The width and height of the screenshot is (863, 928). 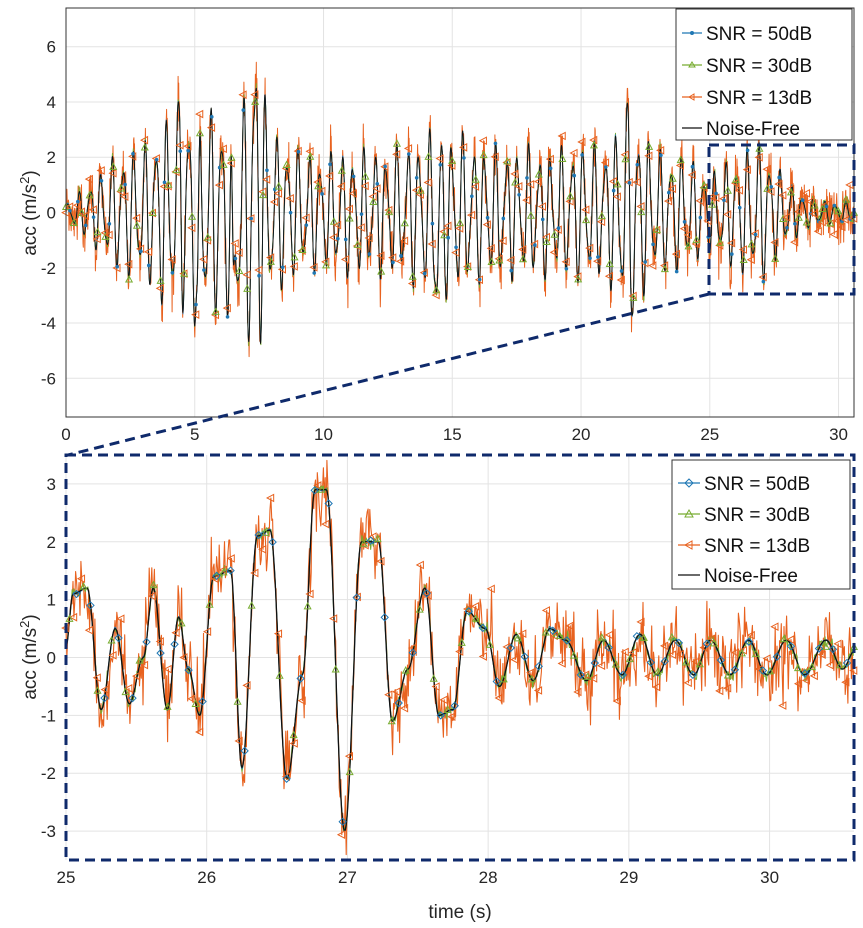 What do you see at coordinates (744, 515) in the screenshot?
I see `bottom-legend-entry-snr30: SNR = 30dB` at bounding box center [744, 515].